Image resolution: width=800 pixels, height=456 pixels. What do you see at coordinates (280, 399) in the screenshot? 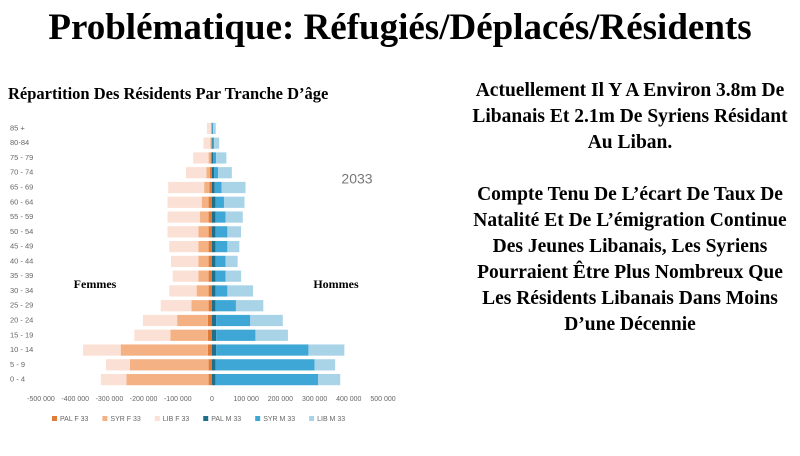
I see `x-tick-label: 200 000` at bounding box center [280, 399].